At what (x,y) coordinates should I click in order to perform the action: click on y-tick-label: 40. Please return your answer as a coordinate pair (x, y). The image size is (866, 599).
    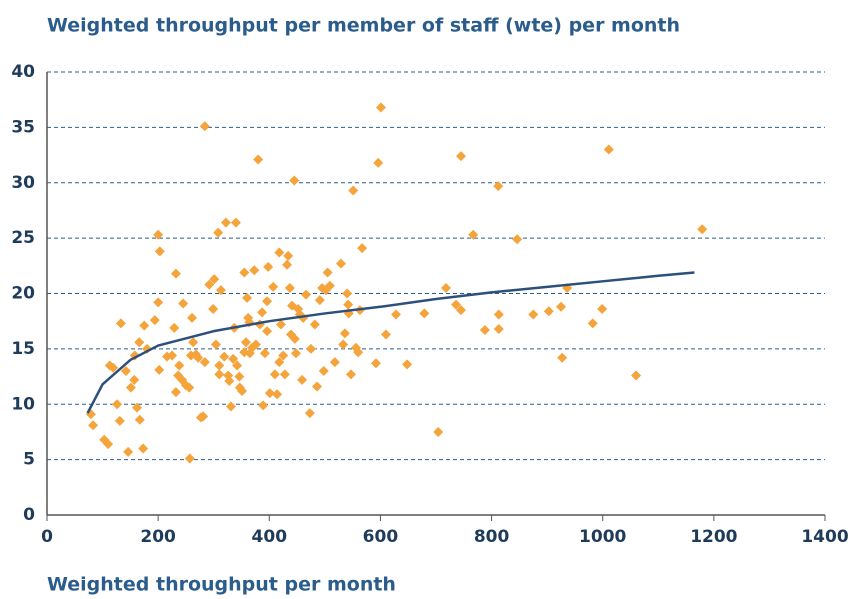
    Looking at the image, I should click on (23, 72).